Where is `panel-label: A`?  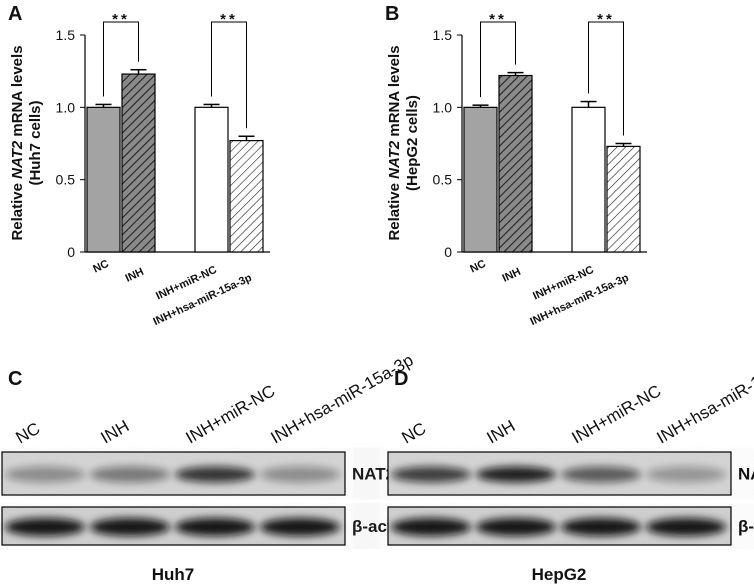 panel-label: A is located at coordinates (15, 14).